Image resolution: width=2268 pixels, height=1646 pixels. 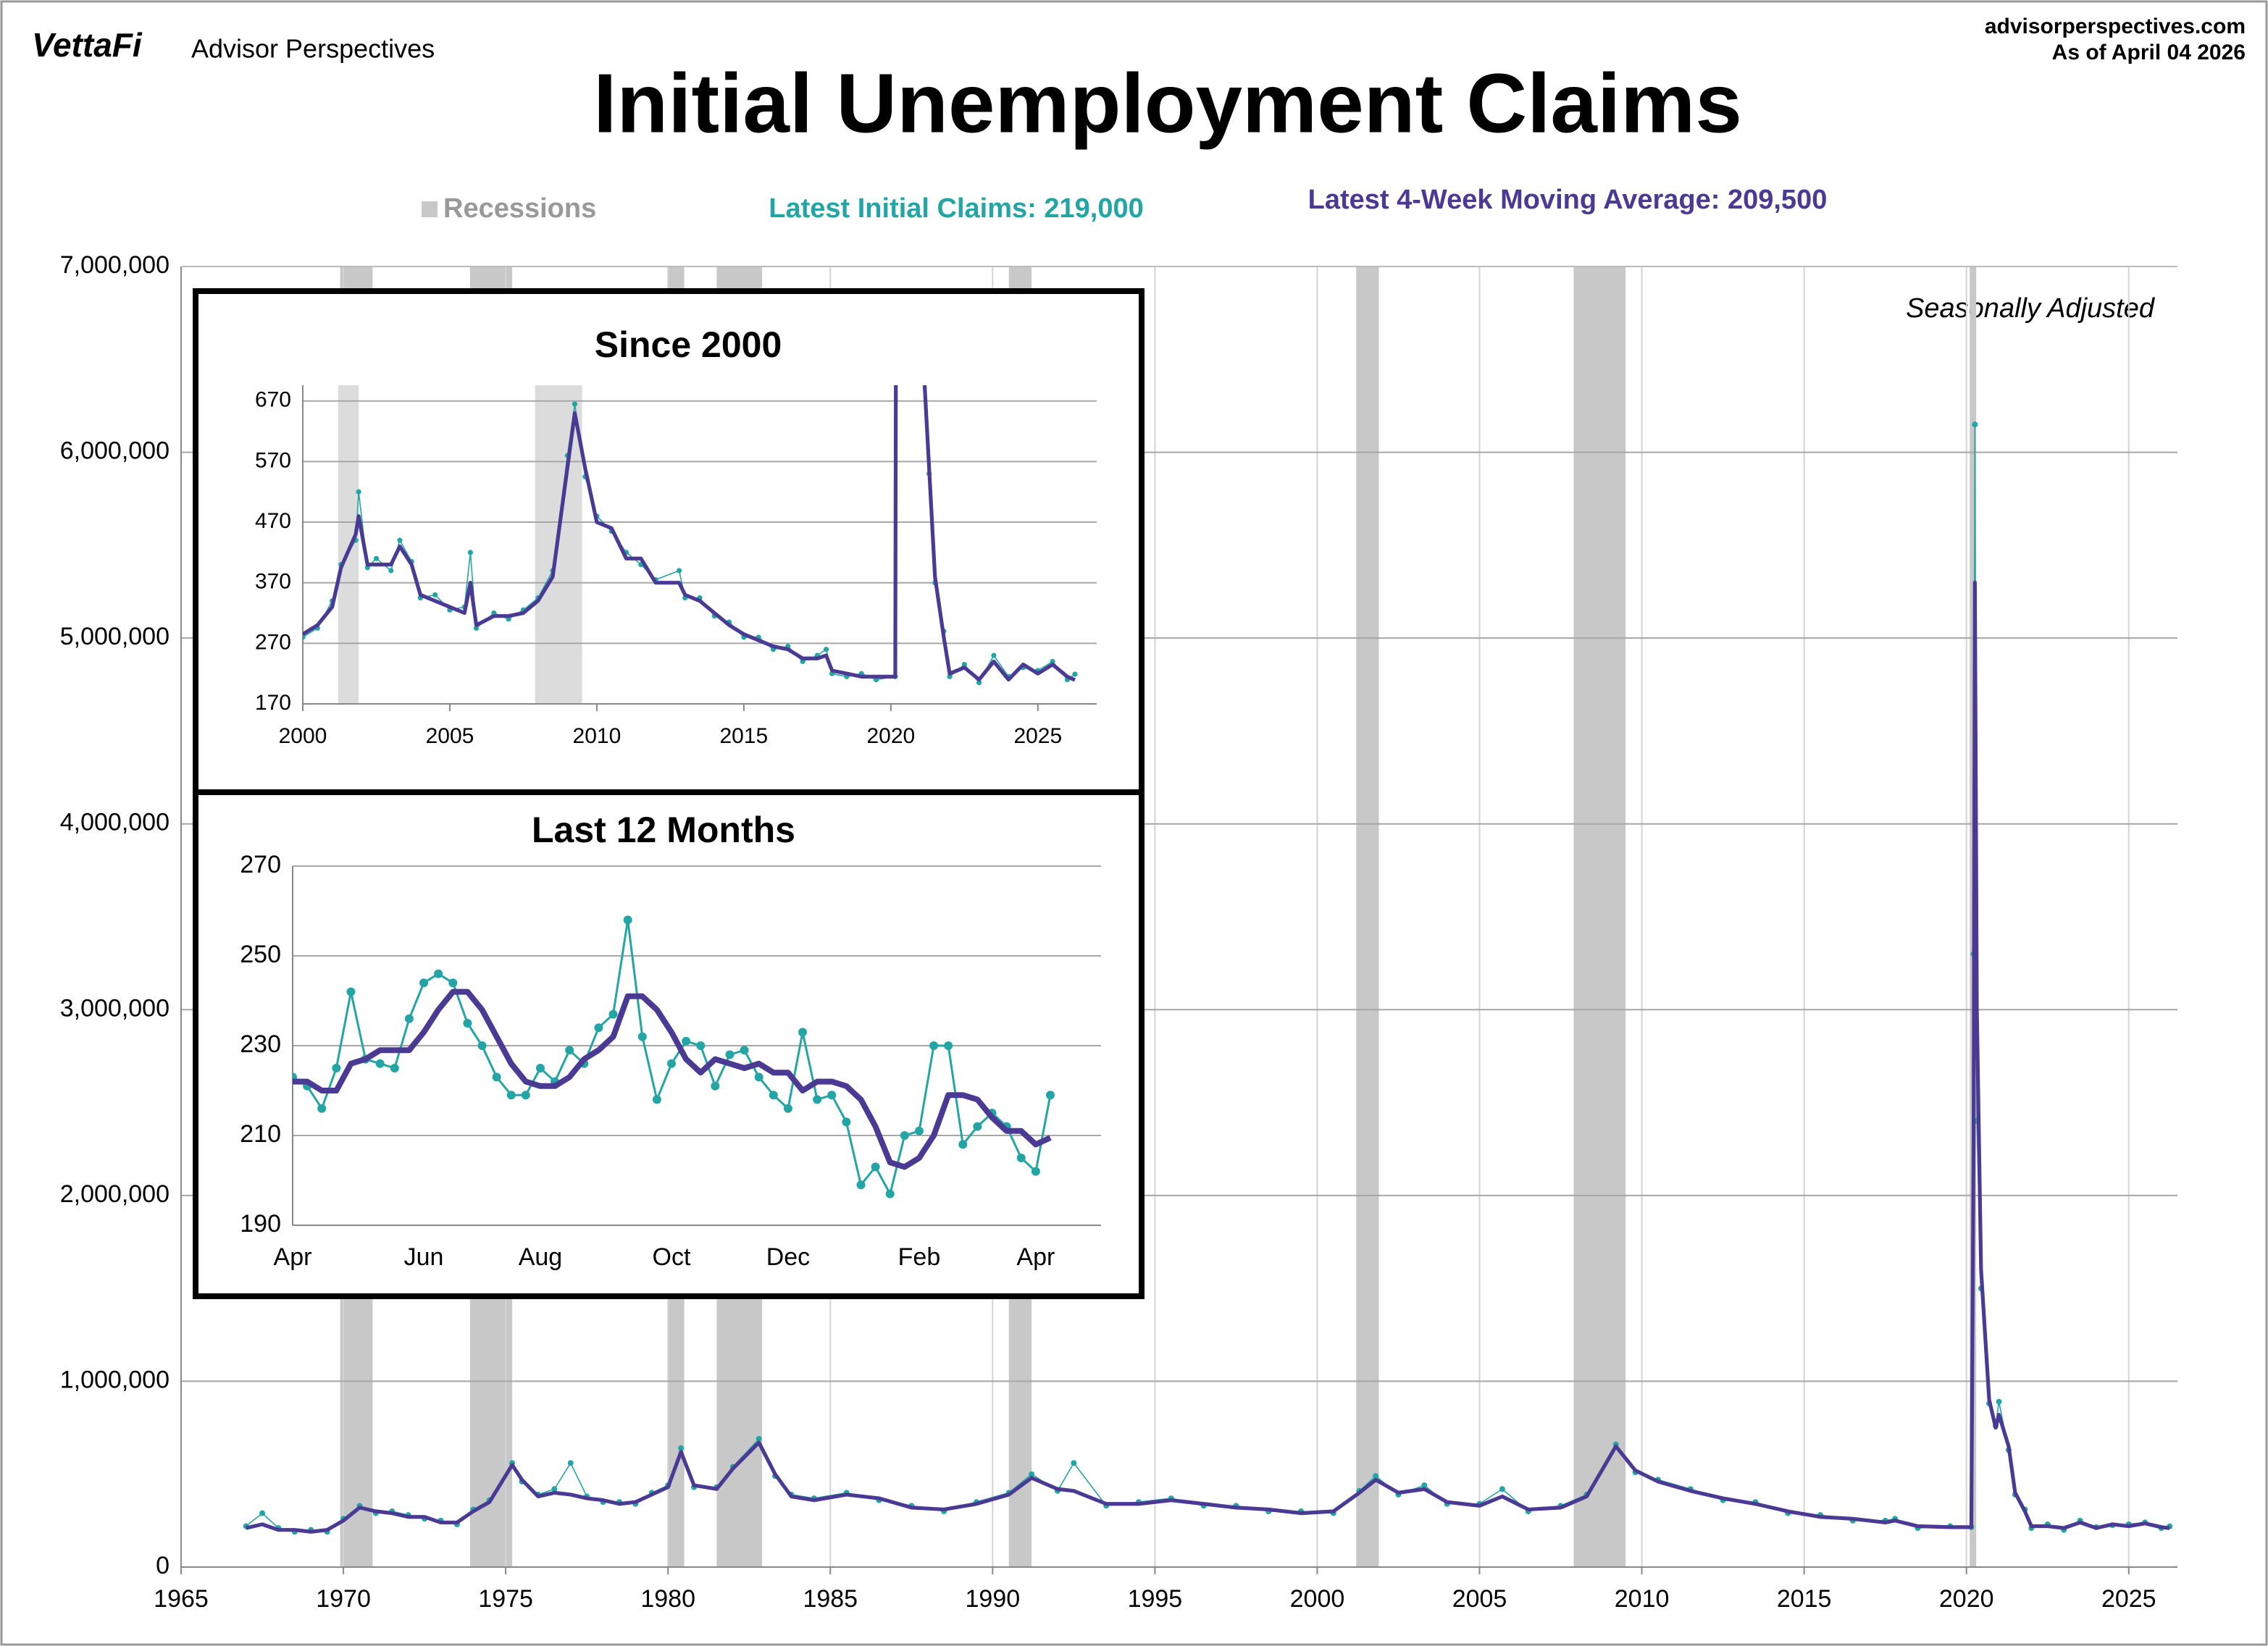 What do you see at coordinates (597, 736) in the screenshot?
I see `x-tick-label: 2010` at bounding box center [597, 736].